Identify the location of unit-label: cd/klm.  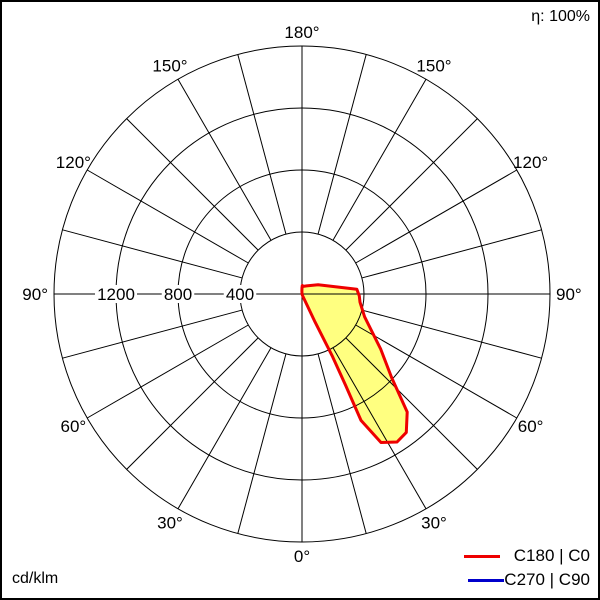
(35, 578).